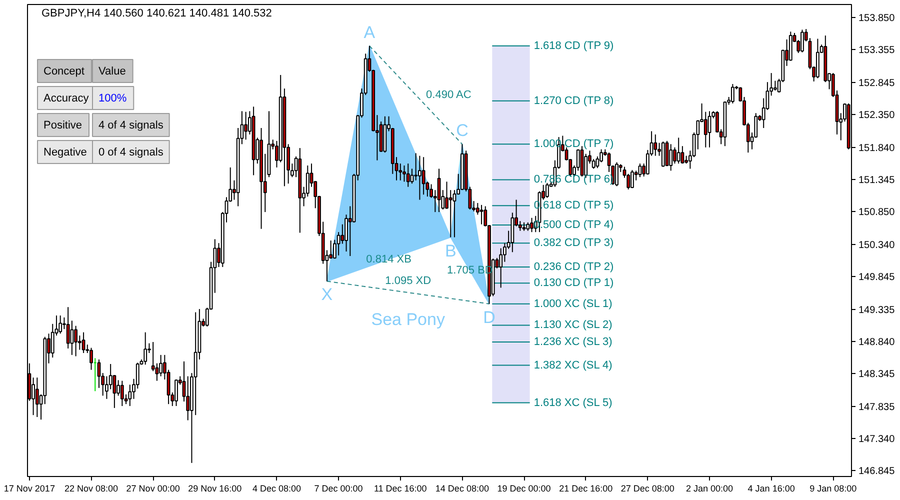 The width and height of the screenshot is (900, 500). I want to click on ref-line-label: 1.130 XC (SL 2), so click(573, 325).